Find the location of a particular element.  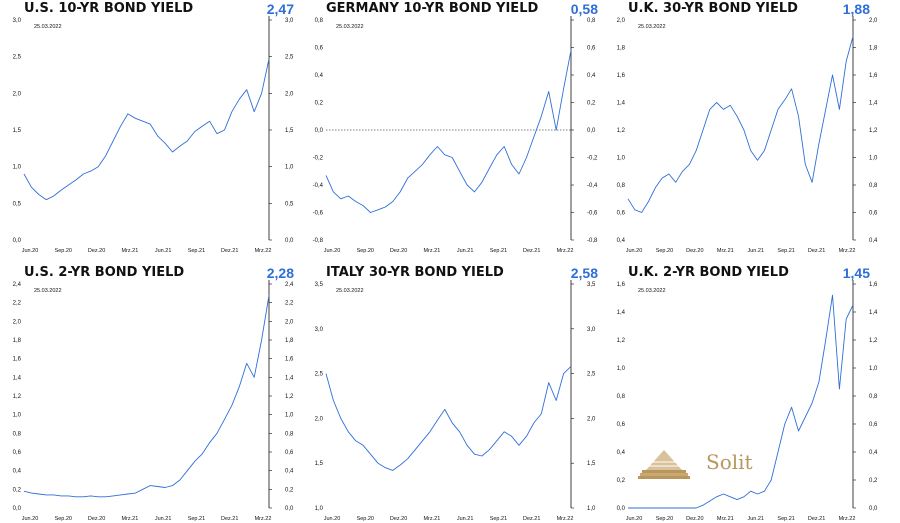

y-tick-label-right: 2,2 is located at coordinates (289, 304).